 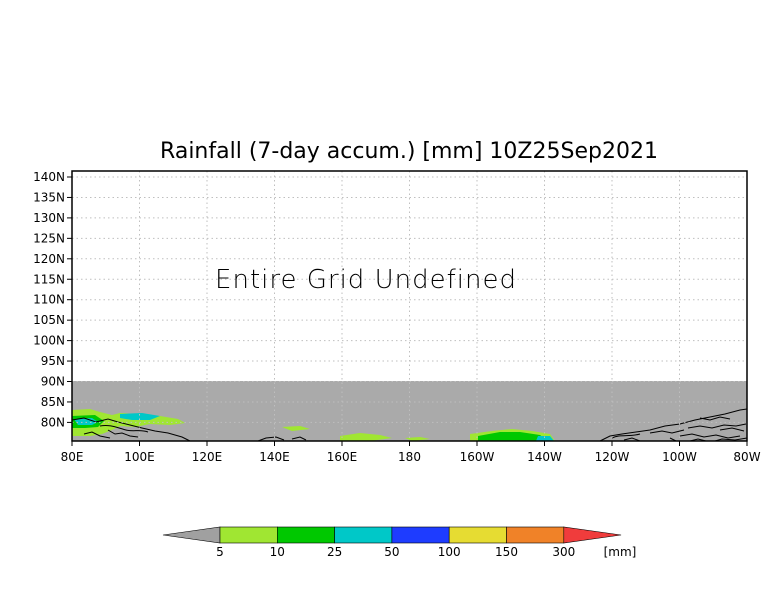 I want to click on lat-tick-label: 80N, so click(x=53, y=422).